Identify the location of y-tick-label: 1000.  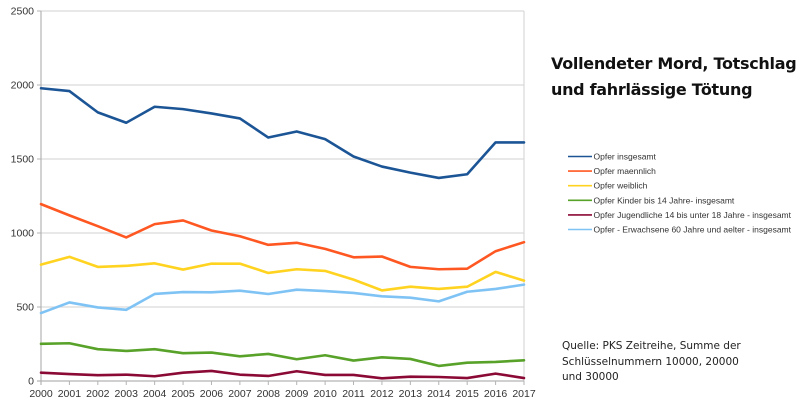
(23, 234).